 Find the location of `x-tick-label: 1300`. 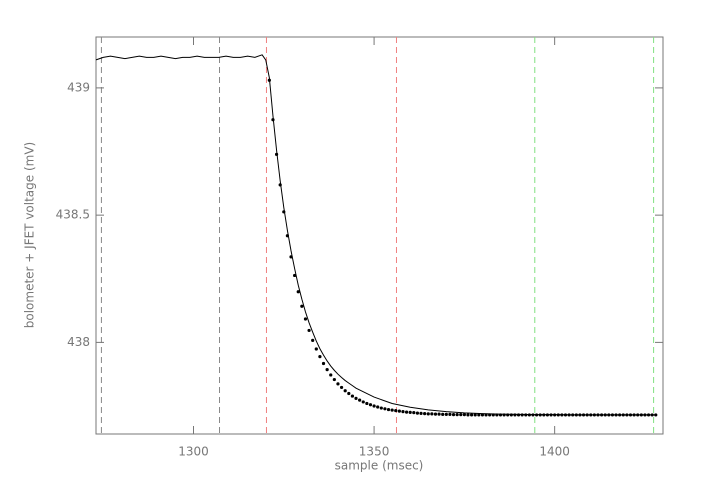

x-tick-label: 1300 is located at coordinates (193, 452).